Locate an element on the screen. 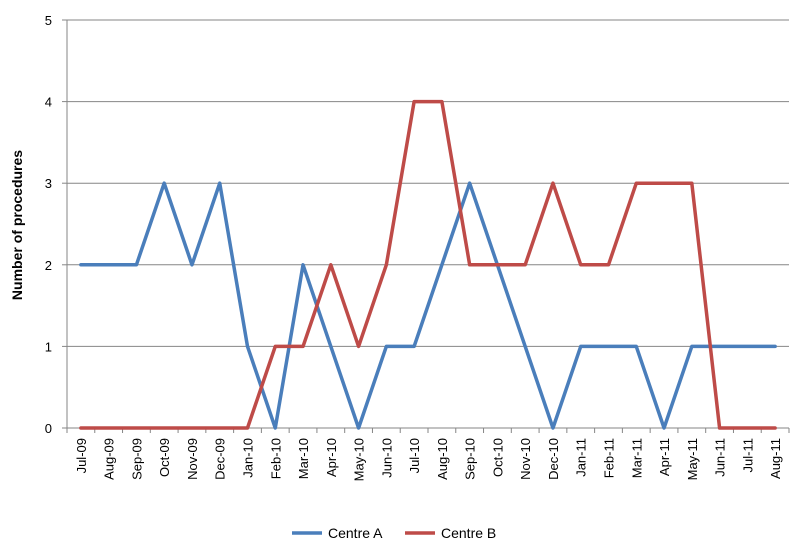 The width and height of the screenshot is (800, 554). legend-label-centre-a: Centre A is located at coordinates (355, 533).